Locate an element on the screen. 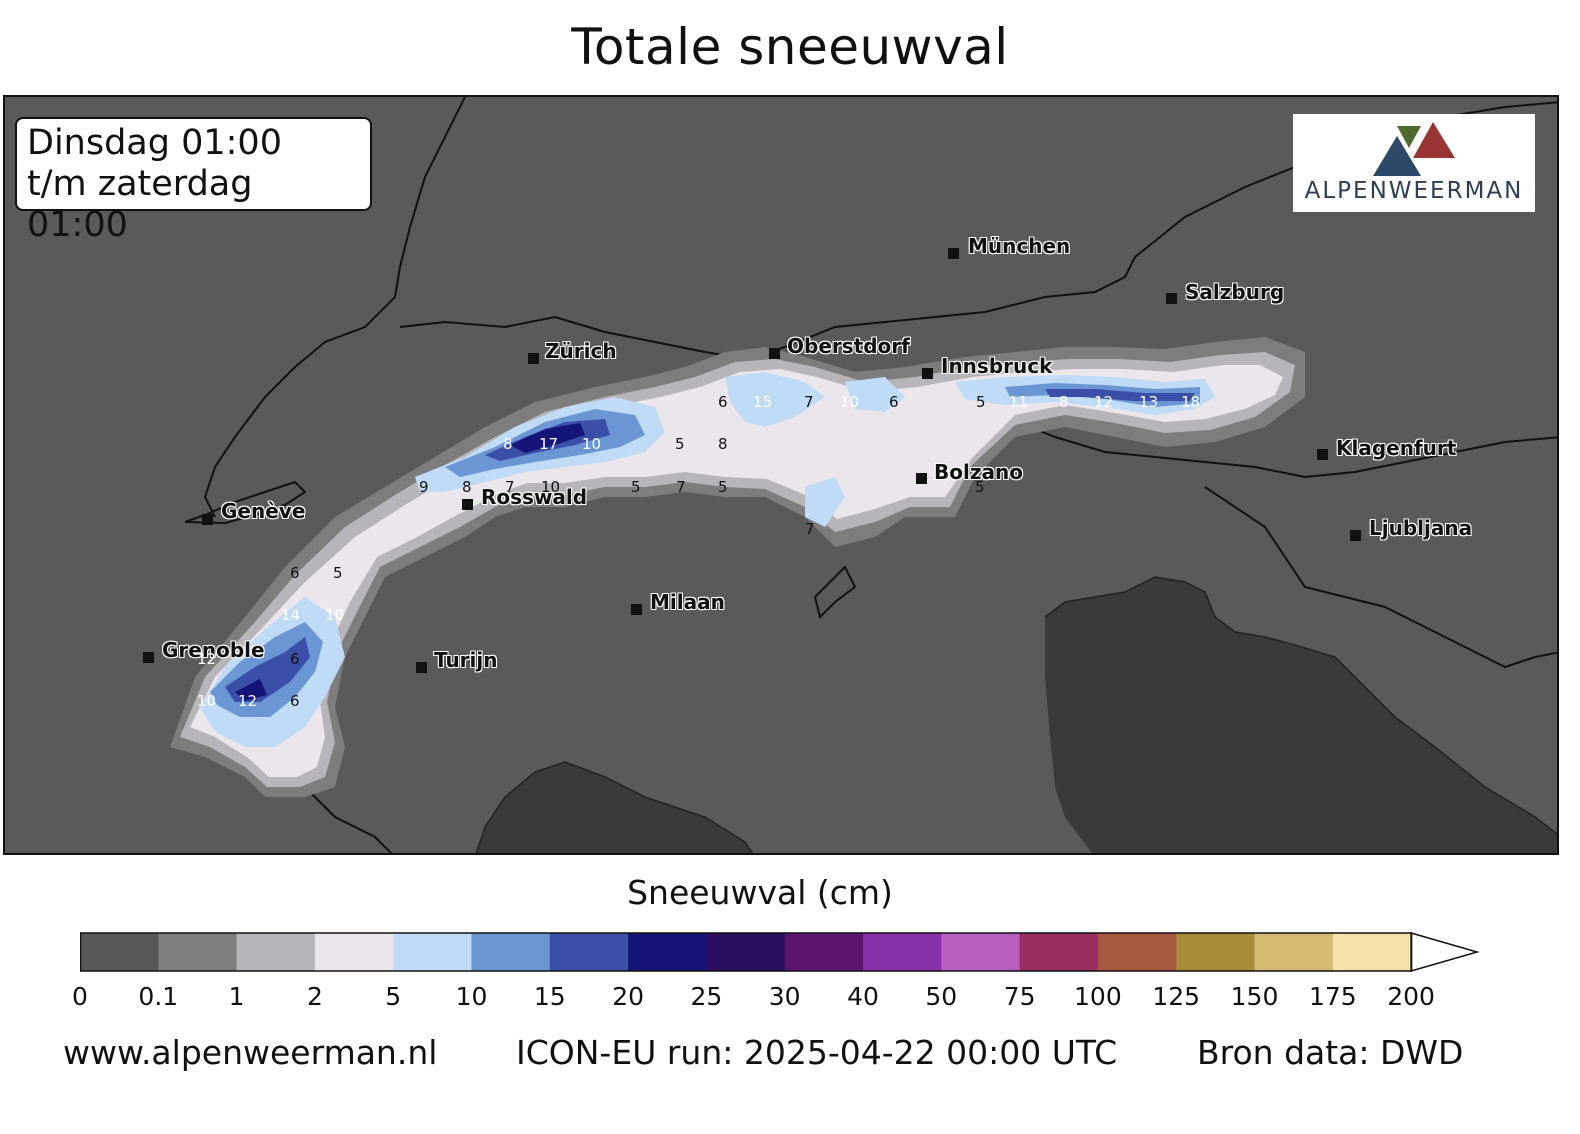  lake-garda is located at coordinates (835, 592).